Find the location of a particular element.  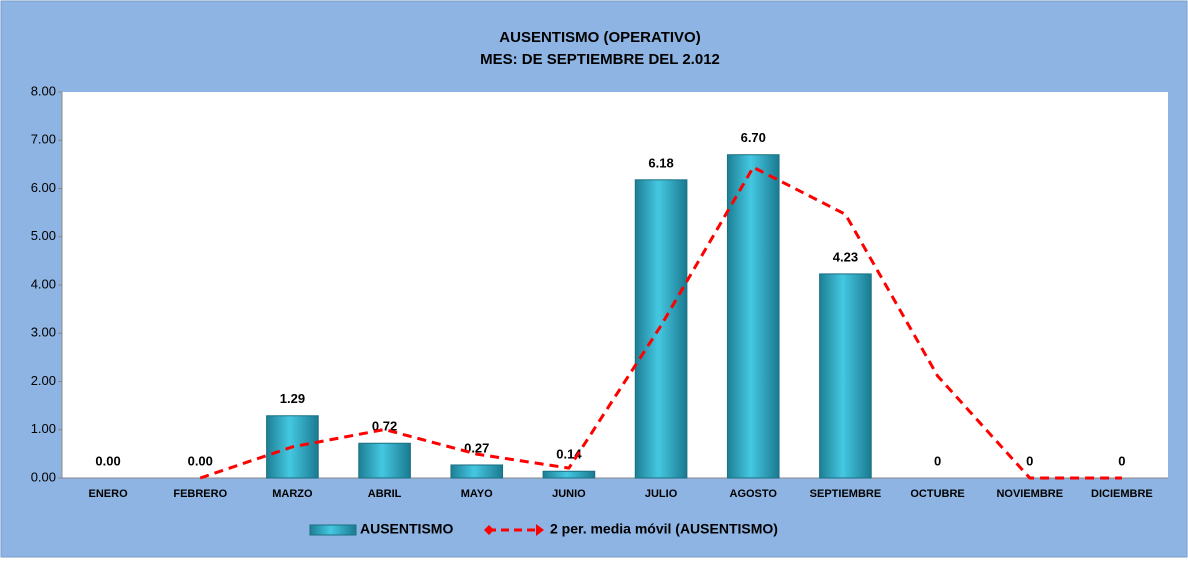

y-tick-label: 0.00 is located at coordinates (43, 476).